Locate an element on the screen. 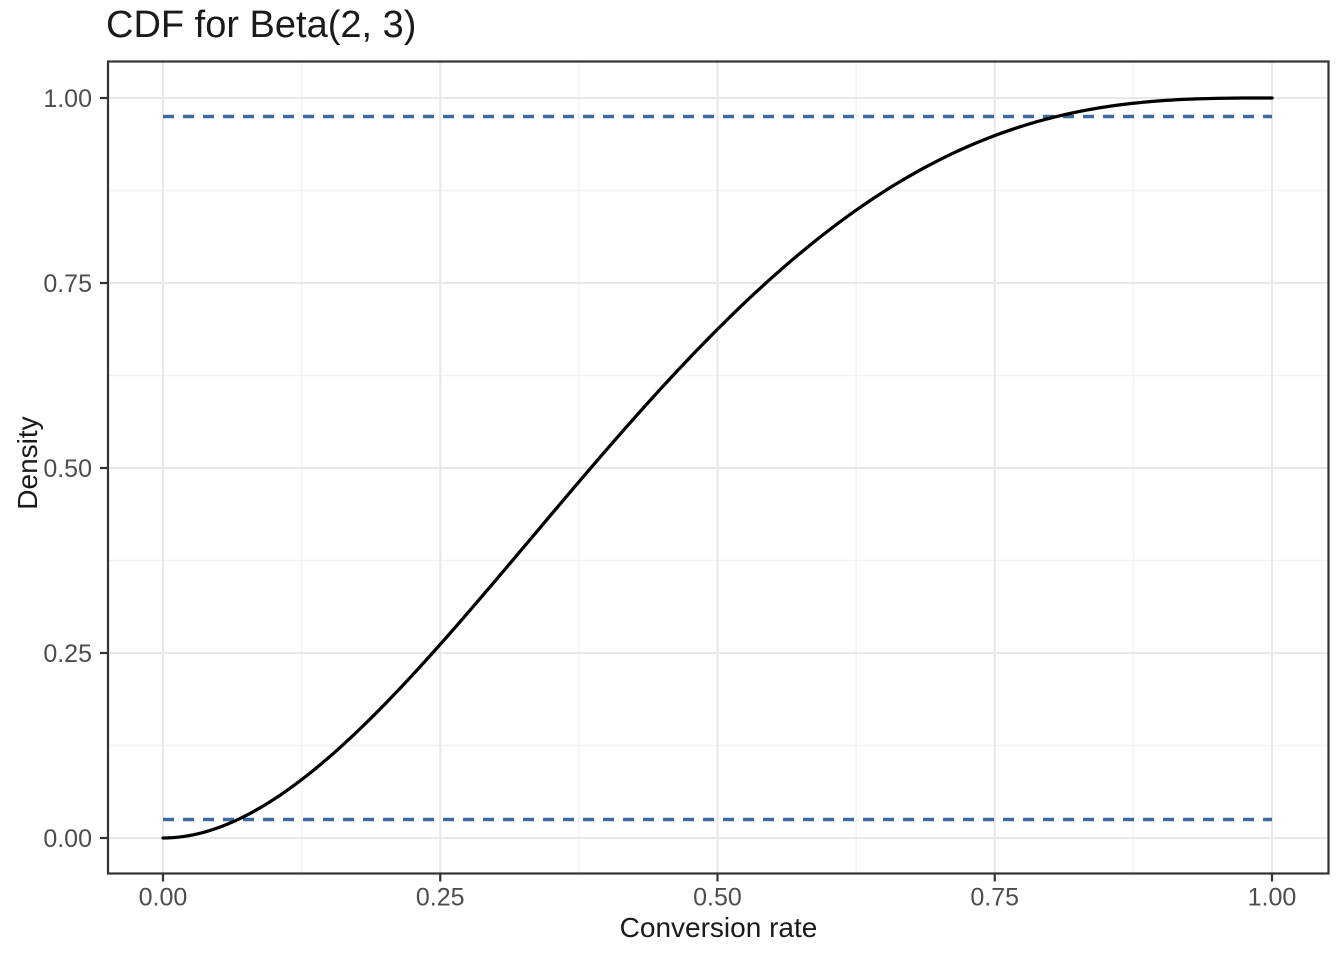  y-axis-title: Density is located at coordinates (27, 463).